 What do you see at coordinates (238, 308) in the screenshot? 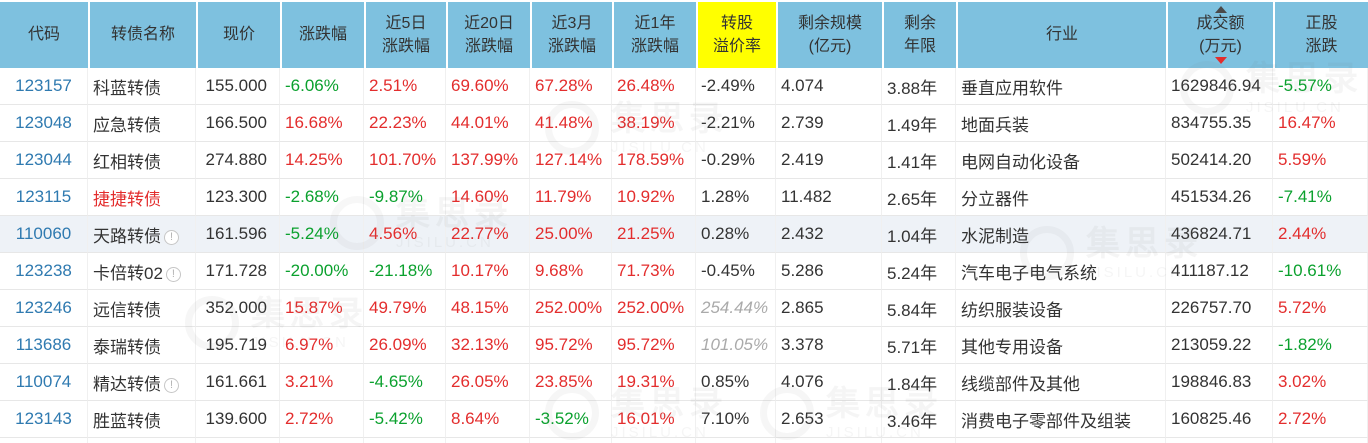
I see `cell-price: 352.000` at bounding box center [238, 308].